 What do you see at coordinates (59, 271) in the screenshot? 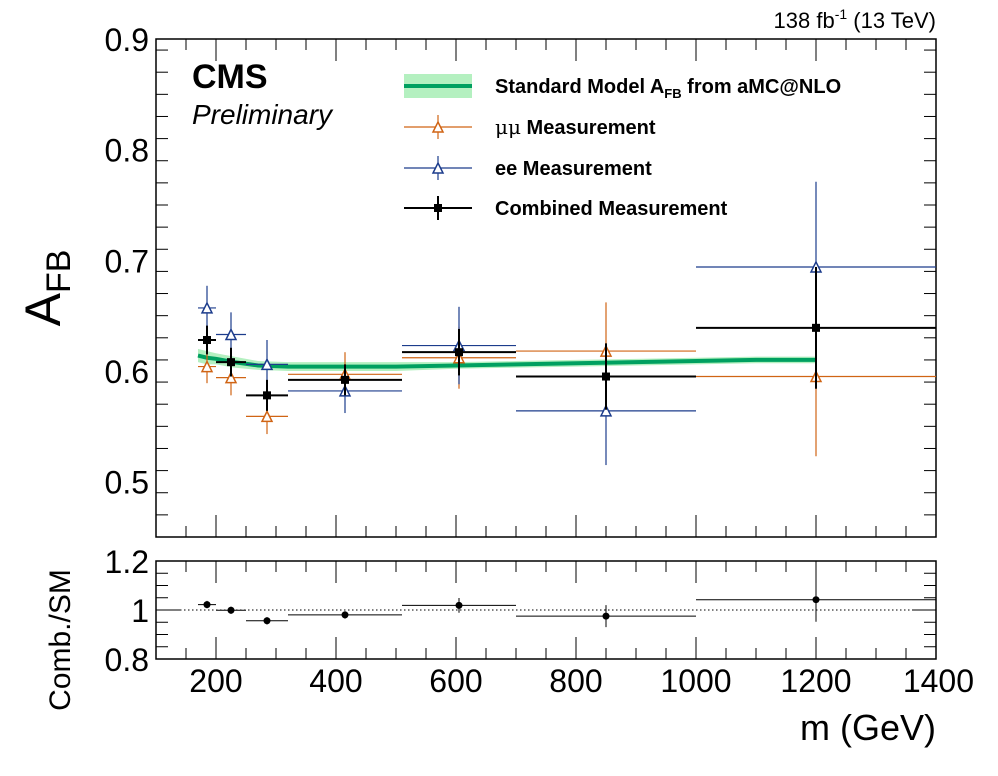
I see `y-axis-title-subscript: FB` at bounding box center [59, 271].